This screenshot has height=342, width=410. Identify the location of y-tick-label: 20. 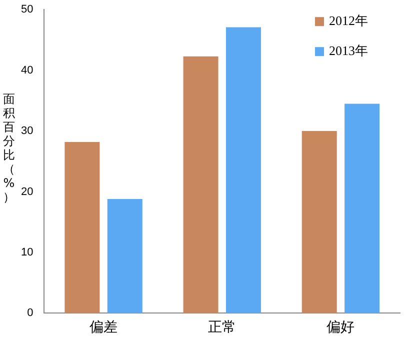
(27, 192).